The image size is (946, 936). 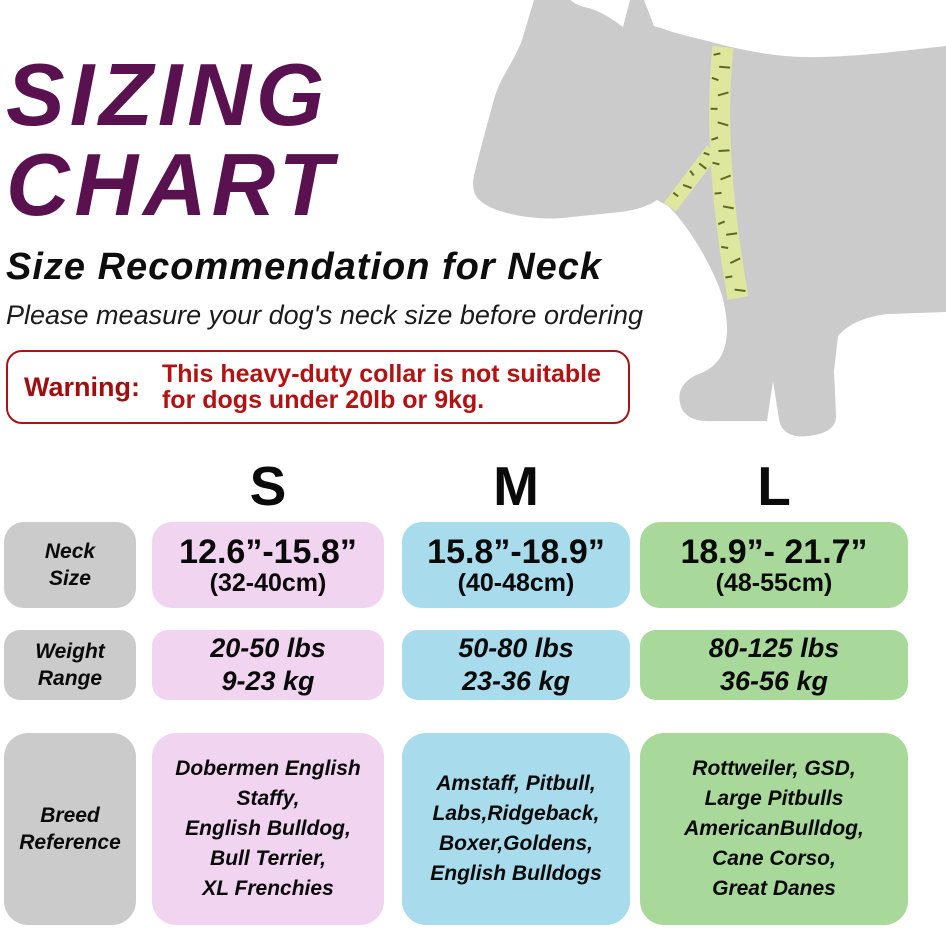 What do you see at coordinates (70, 665) in the screenshot?
I see `row-label-weight-range: Weight Range` at bounding box center [70, 665].